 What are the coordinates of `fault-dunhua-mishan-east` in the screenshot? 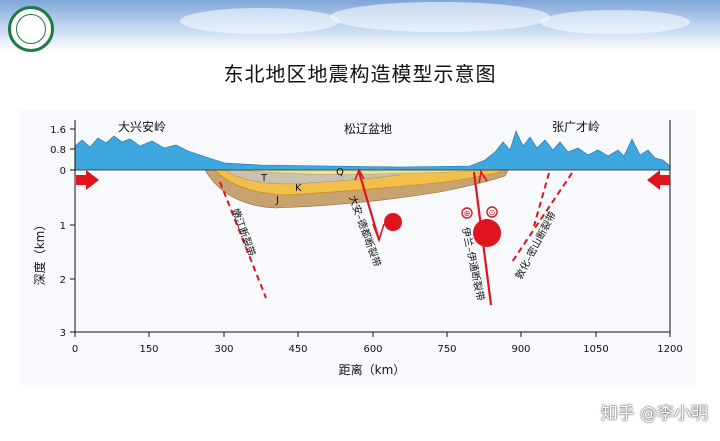 It's located at (542, 217).